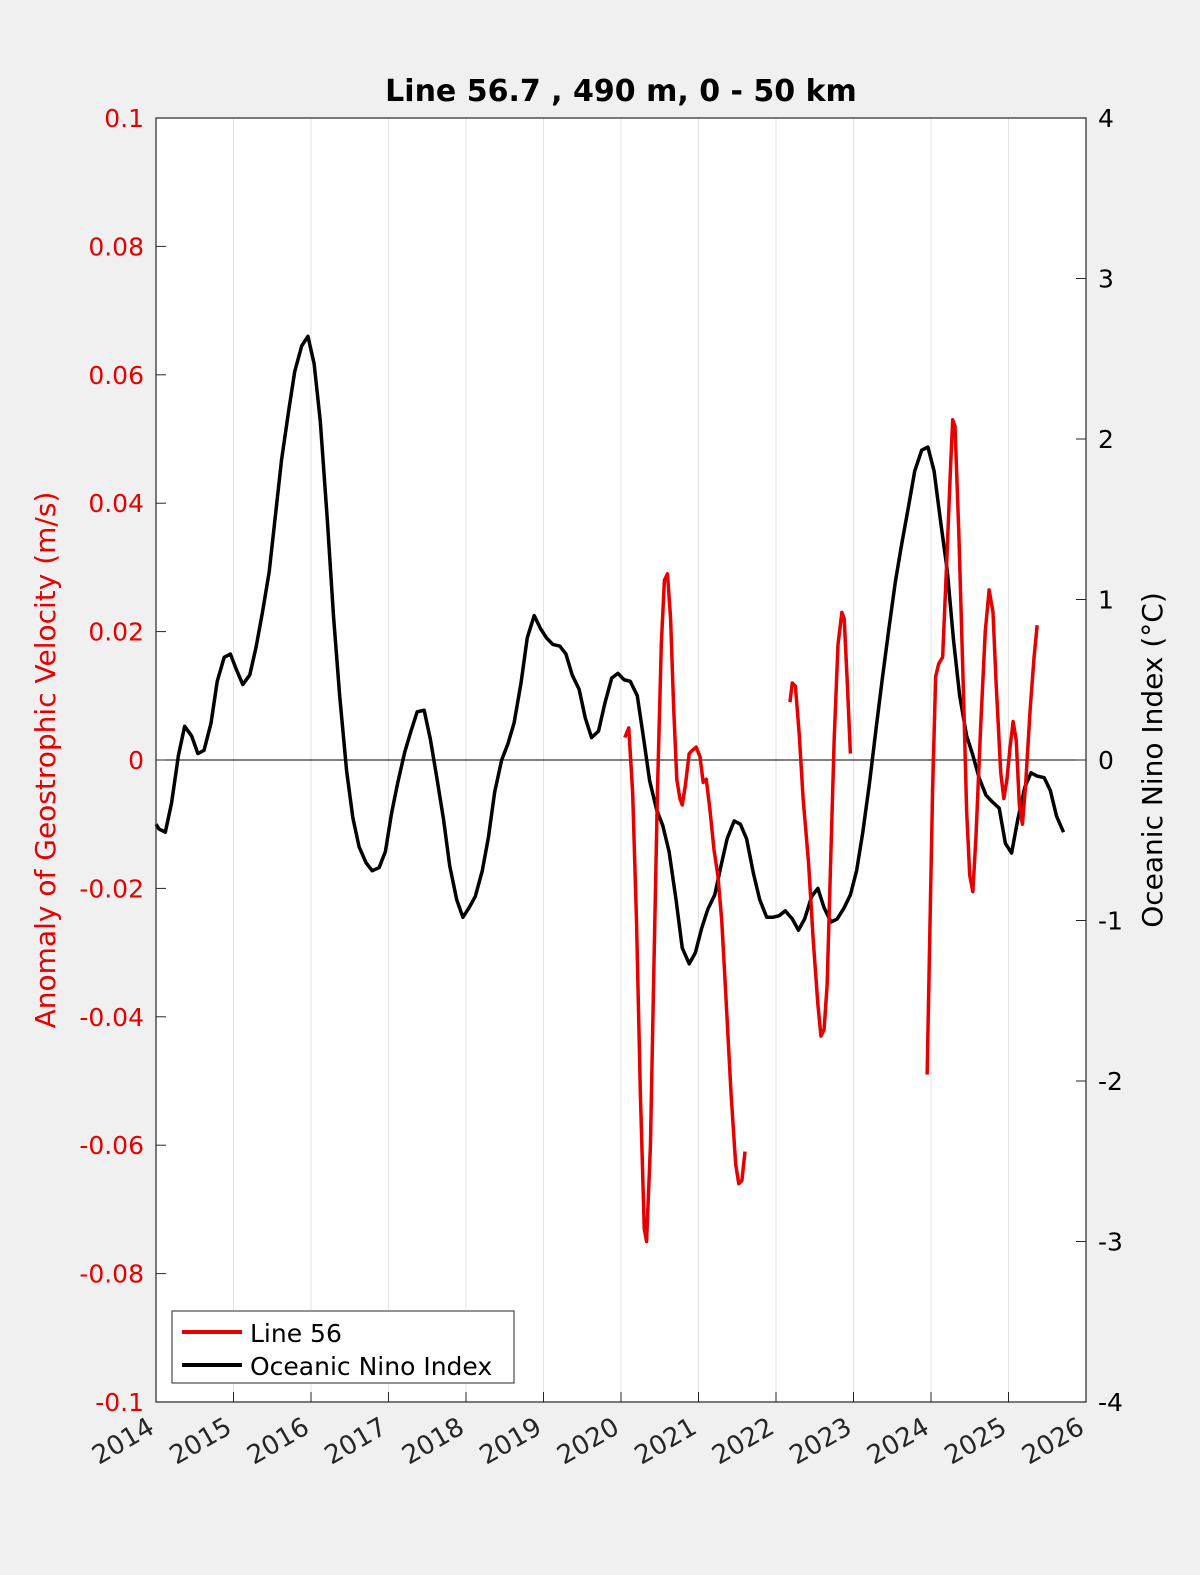  Describe the element at coordinates (111, 1145) in the screenshot. I see `y-left-tick-label: -0.06` at that location.